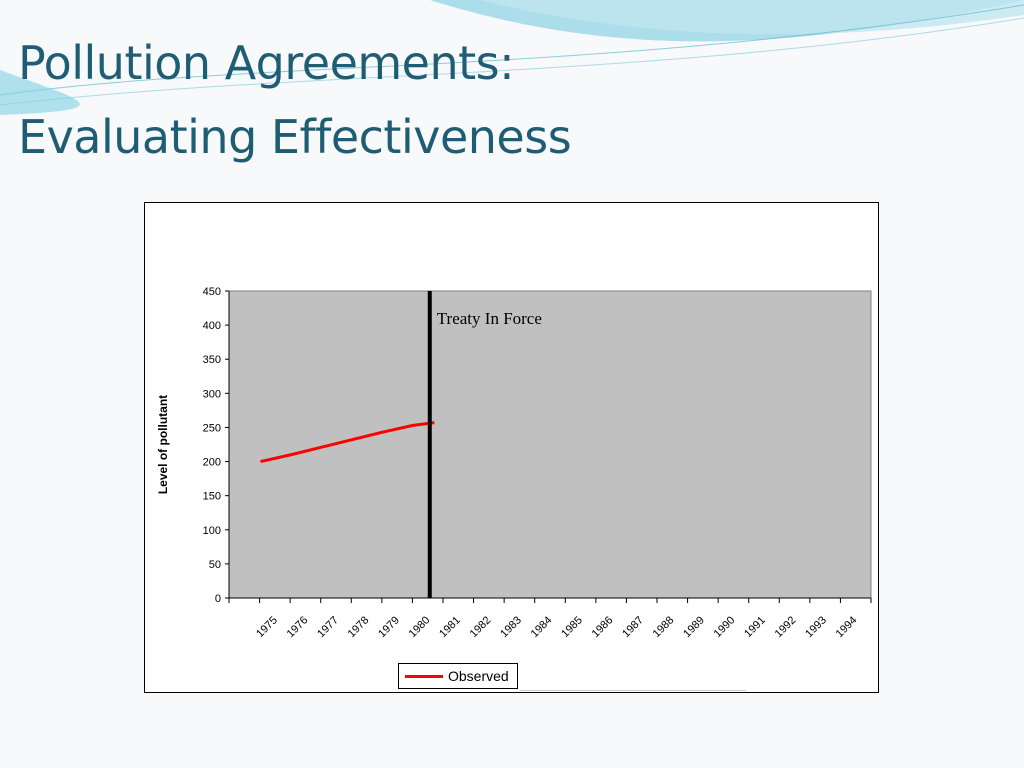 The width and height of the screenshot is (1024, 768). I want to click on chart-legend: Observed, so click(458, 676).